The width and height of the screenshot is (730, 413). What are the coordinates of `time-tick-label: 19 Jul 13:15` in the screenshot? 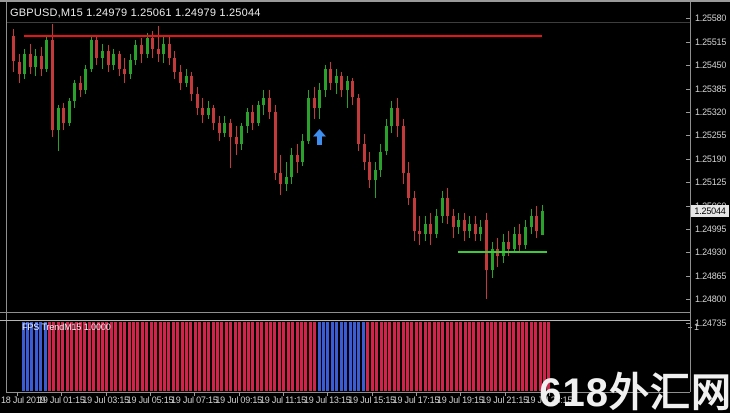 It's located at (327, 400).